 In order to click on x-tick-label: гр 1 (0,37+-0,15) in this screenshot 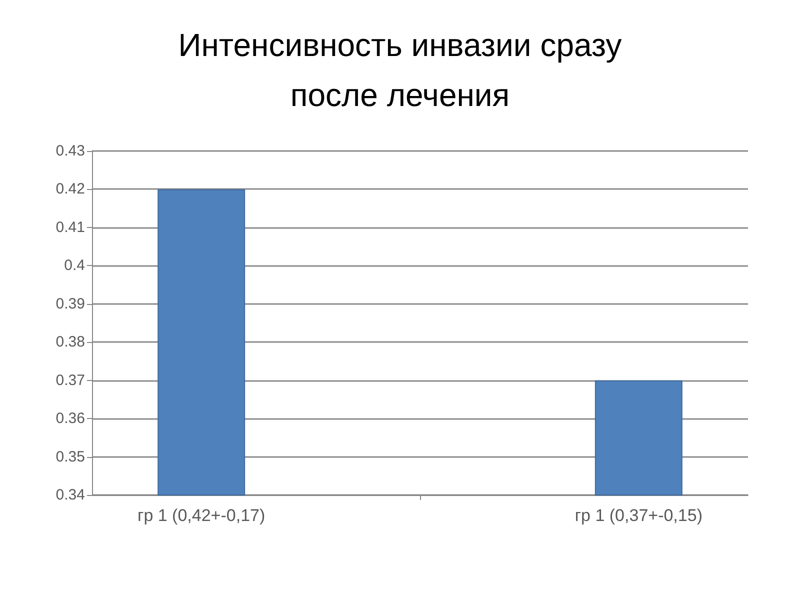, I will do `click(638, 515)`.